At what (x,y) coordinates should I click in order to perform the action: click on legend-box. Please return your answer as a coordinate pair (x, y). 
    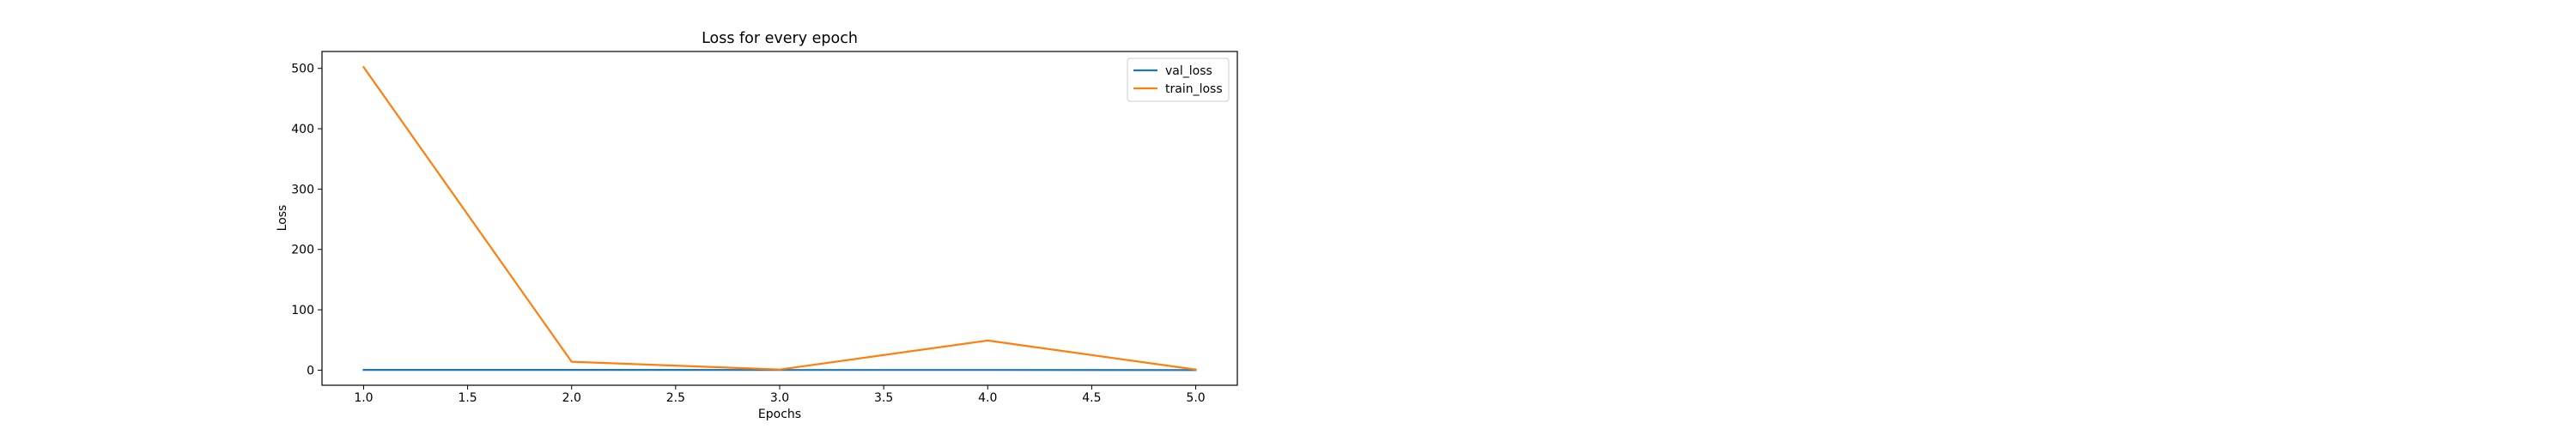
    Looking at the image, I should click on (1178, 80).